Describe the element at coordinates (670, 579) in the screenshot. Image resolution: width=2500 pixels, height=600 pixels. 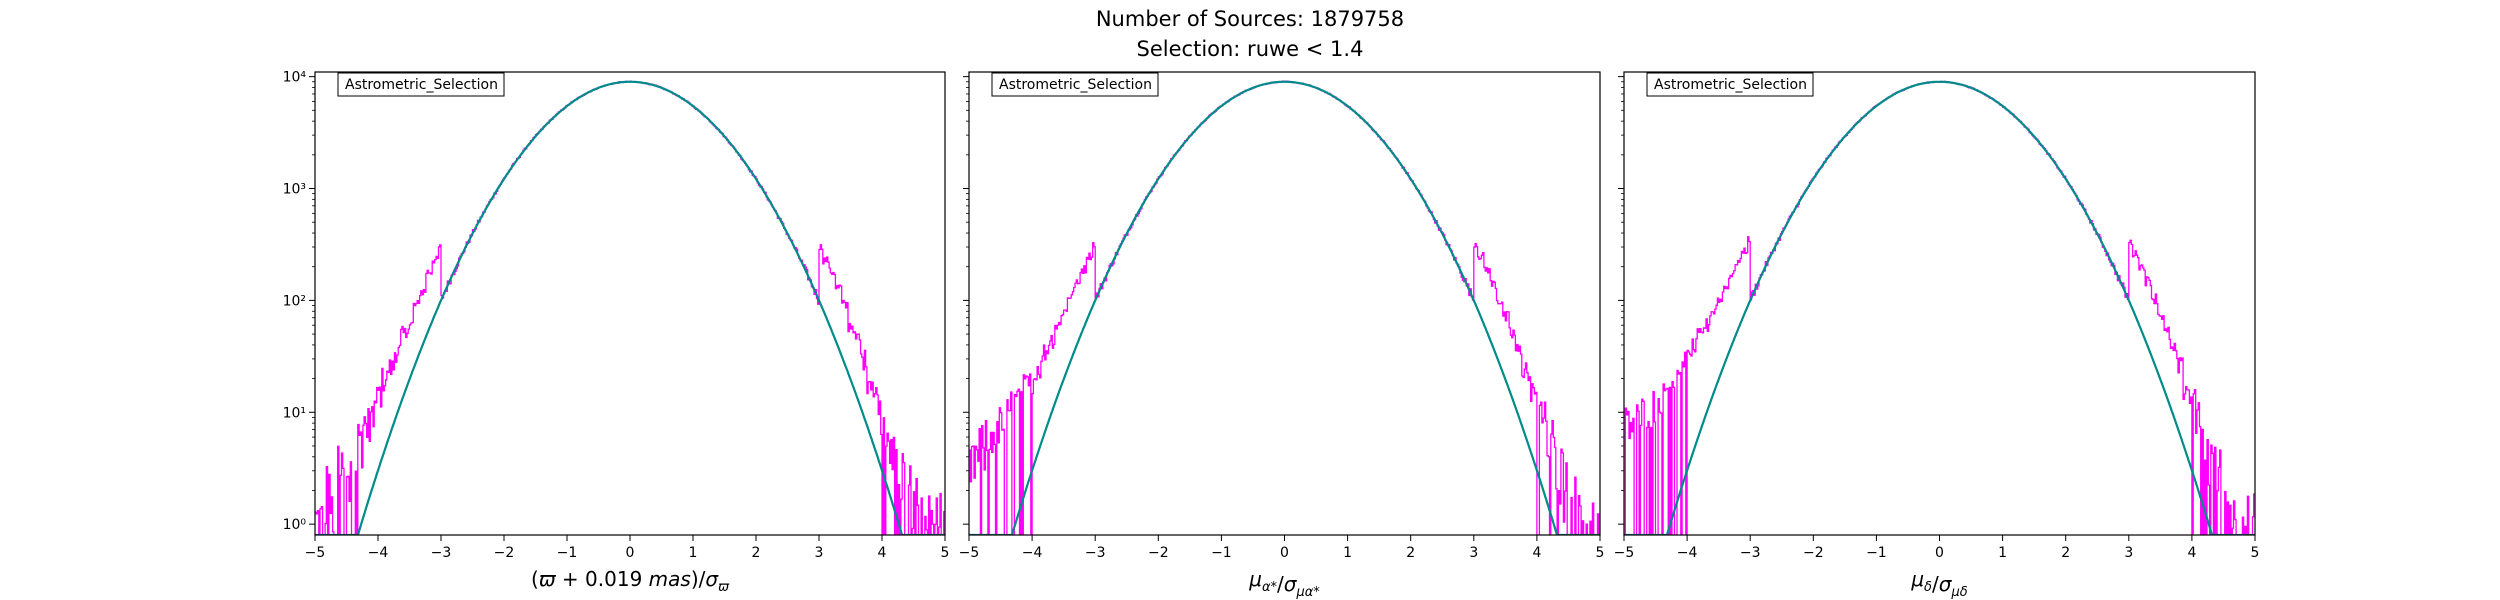
I see `x-axis-label-part: mas` at that location.